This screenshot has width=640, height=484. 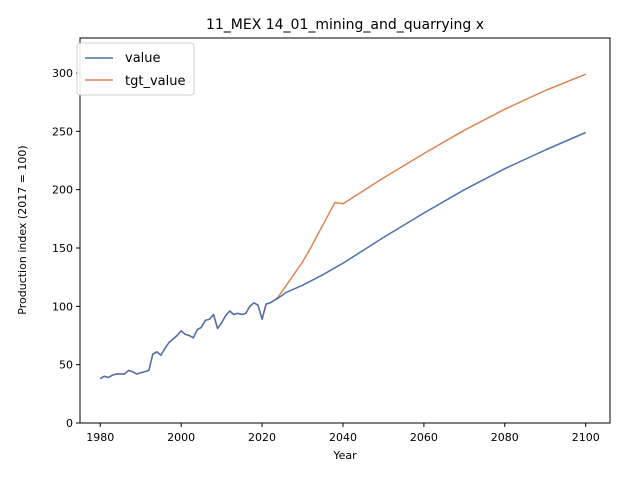 What do you see at coordinates (62, 248) in the screenshot?
I see `y-tick-label: 150` at bounding box center [62, 248].